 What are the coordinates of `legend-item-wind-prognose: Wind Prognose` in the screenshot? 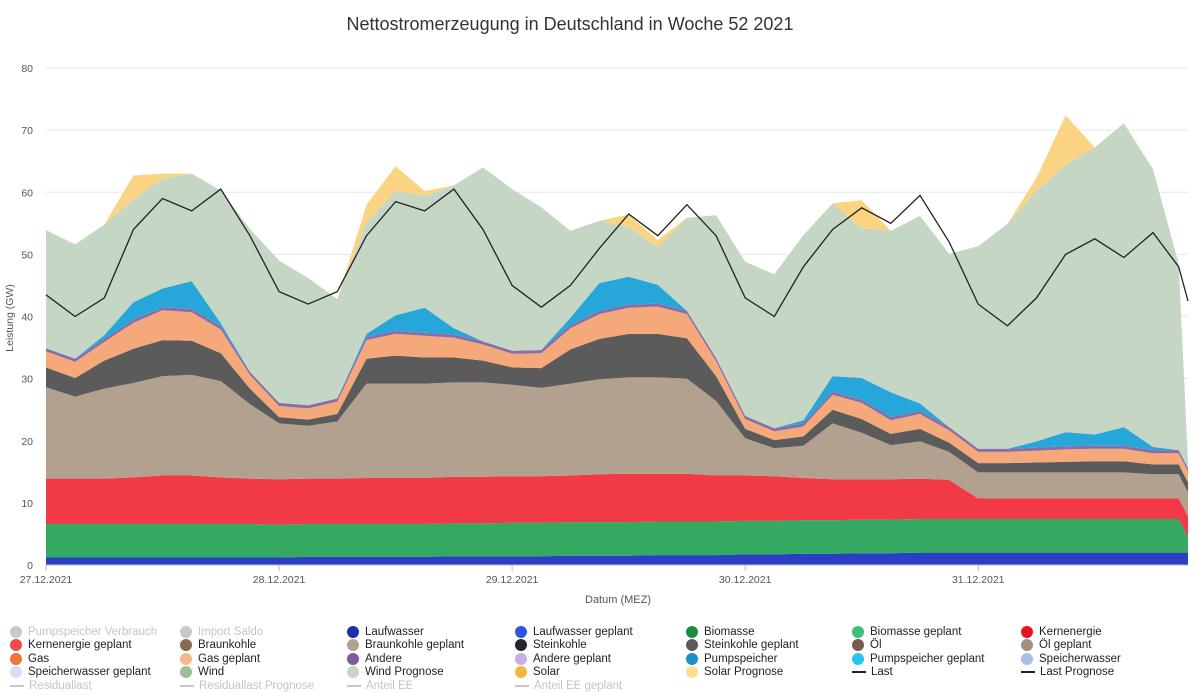 It's located at (395, 672).